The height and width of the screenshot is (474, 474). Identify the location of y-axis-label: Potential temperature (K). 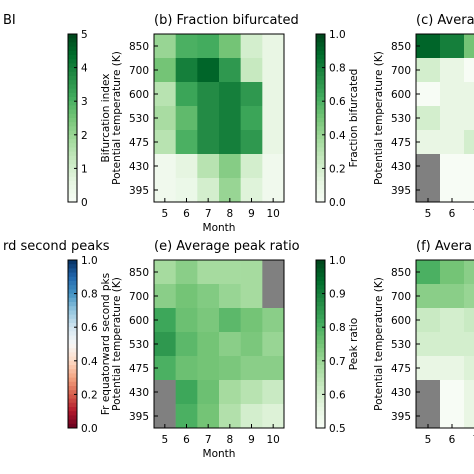
(117, 118).